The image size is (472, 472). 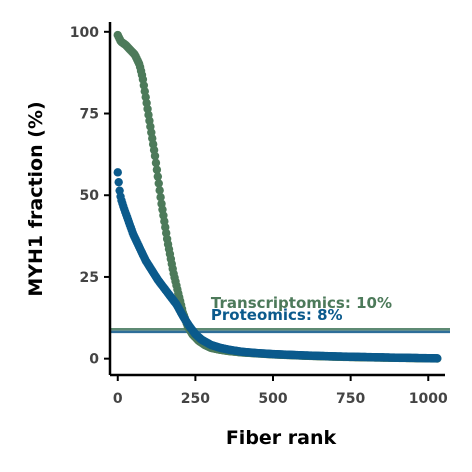 I want to click on annotations: Transcriptomics: 10%Proteomics: 8%, so click(x=301, y=309).